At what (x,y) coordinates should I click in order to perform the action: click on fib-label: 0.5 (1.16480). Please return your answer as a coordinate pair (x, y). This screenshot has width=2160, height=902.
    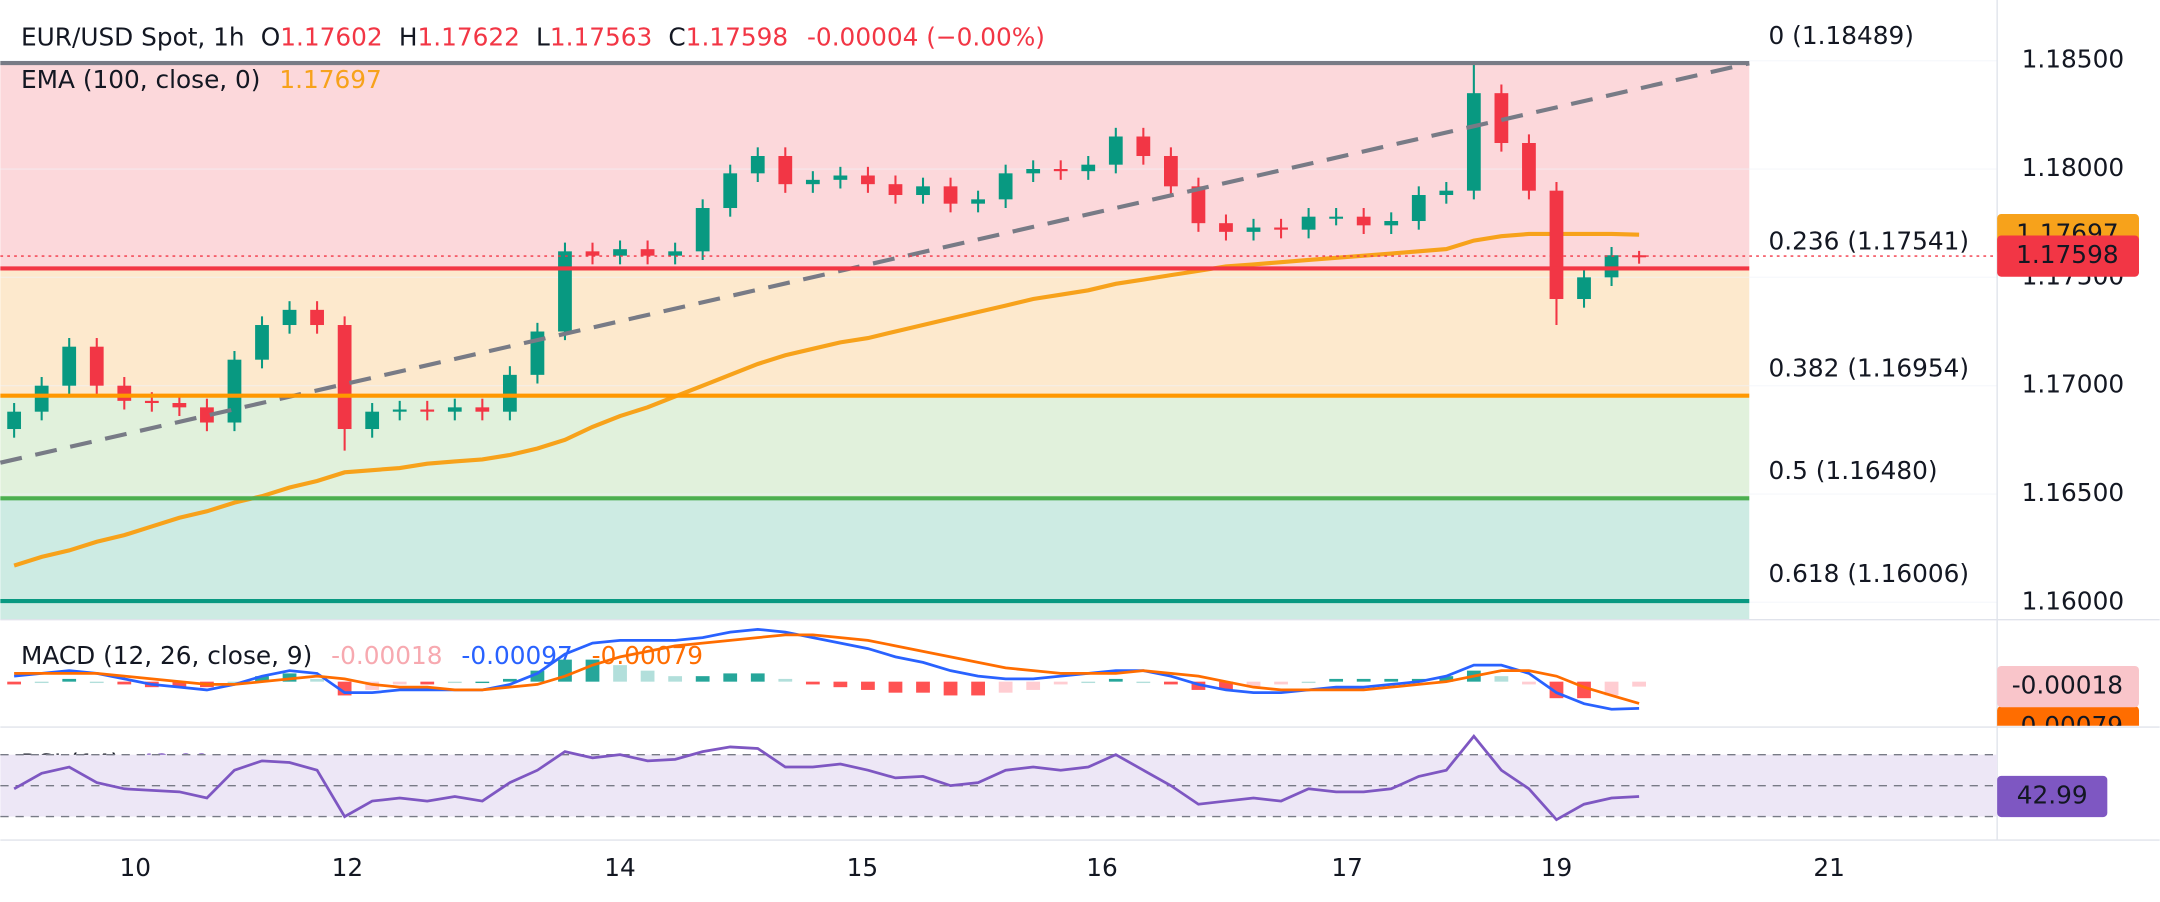
    Looking at the image, I should click on (1853, 470).